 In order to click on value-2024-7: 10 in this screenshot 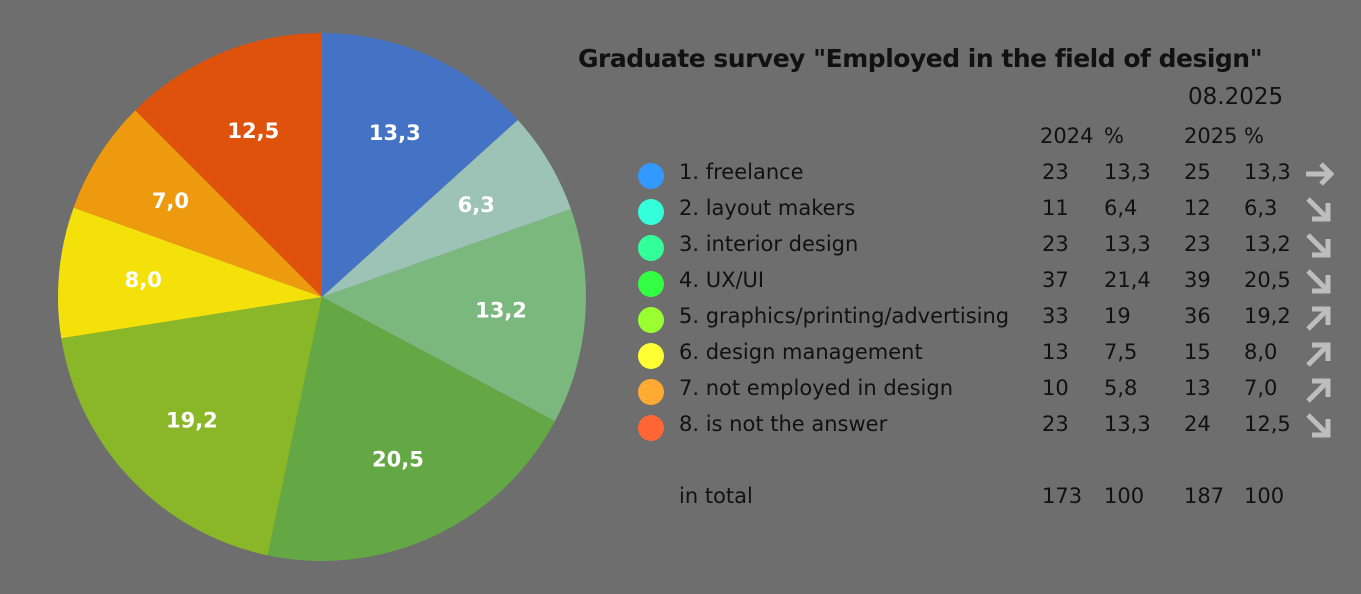, I will do `click(1055, 388)`.